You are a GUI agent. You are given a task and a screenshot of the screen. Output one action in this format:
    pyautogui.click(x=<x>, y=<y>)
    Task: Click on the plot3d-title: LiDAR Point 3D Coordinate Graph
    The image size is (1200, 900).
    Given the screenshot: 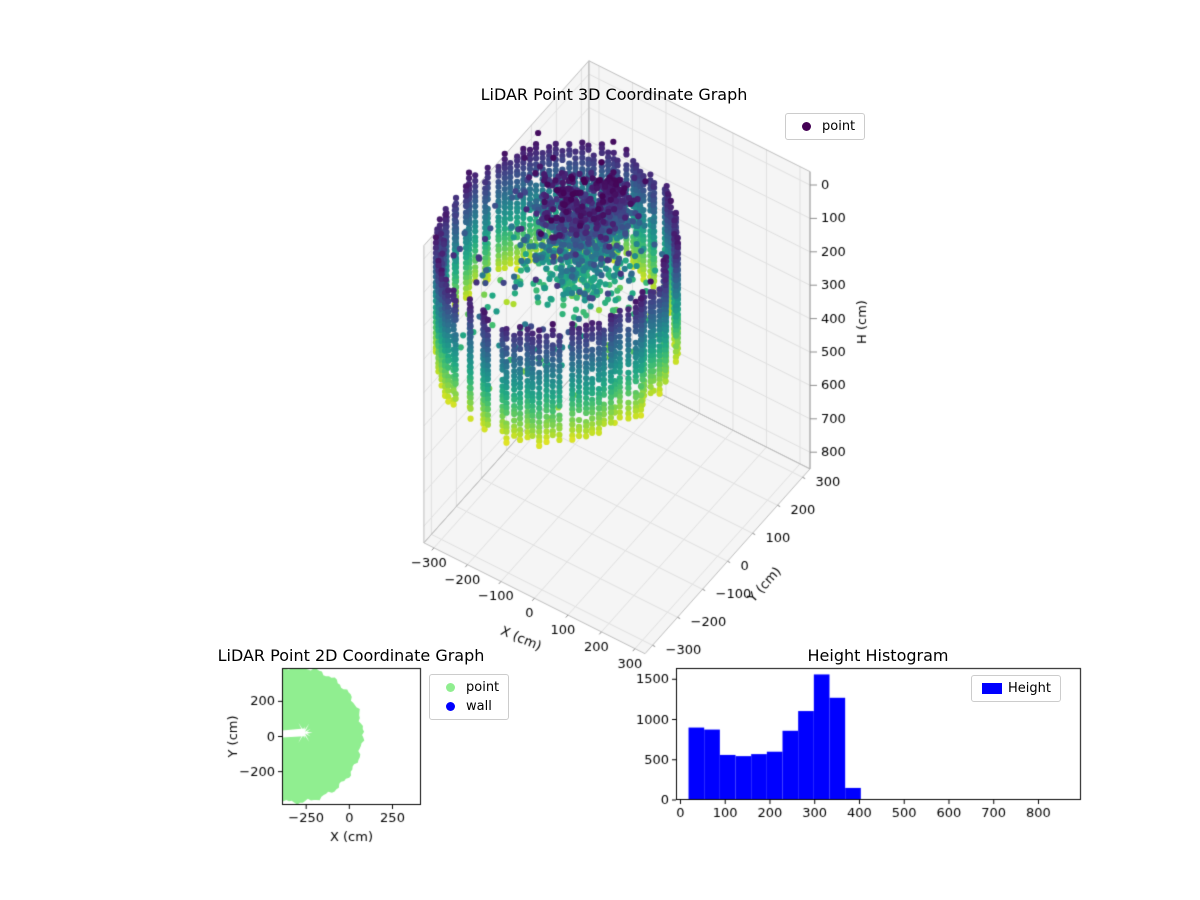 What is the action you would take?
    pyautogui.click(x=614, y=94)
    